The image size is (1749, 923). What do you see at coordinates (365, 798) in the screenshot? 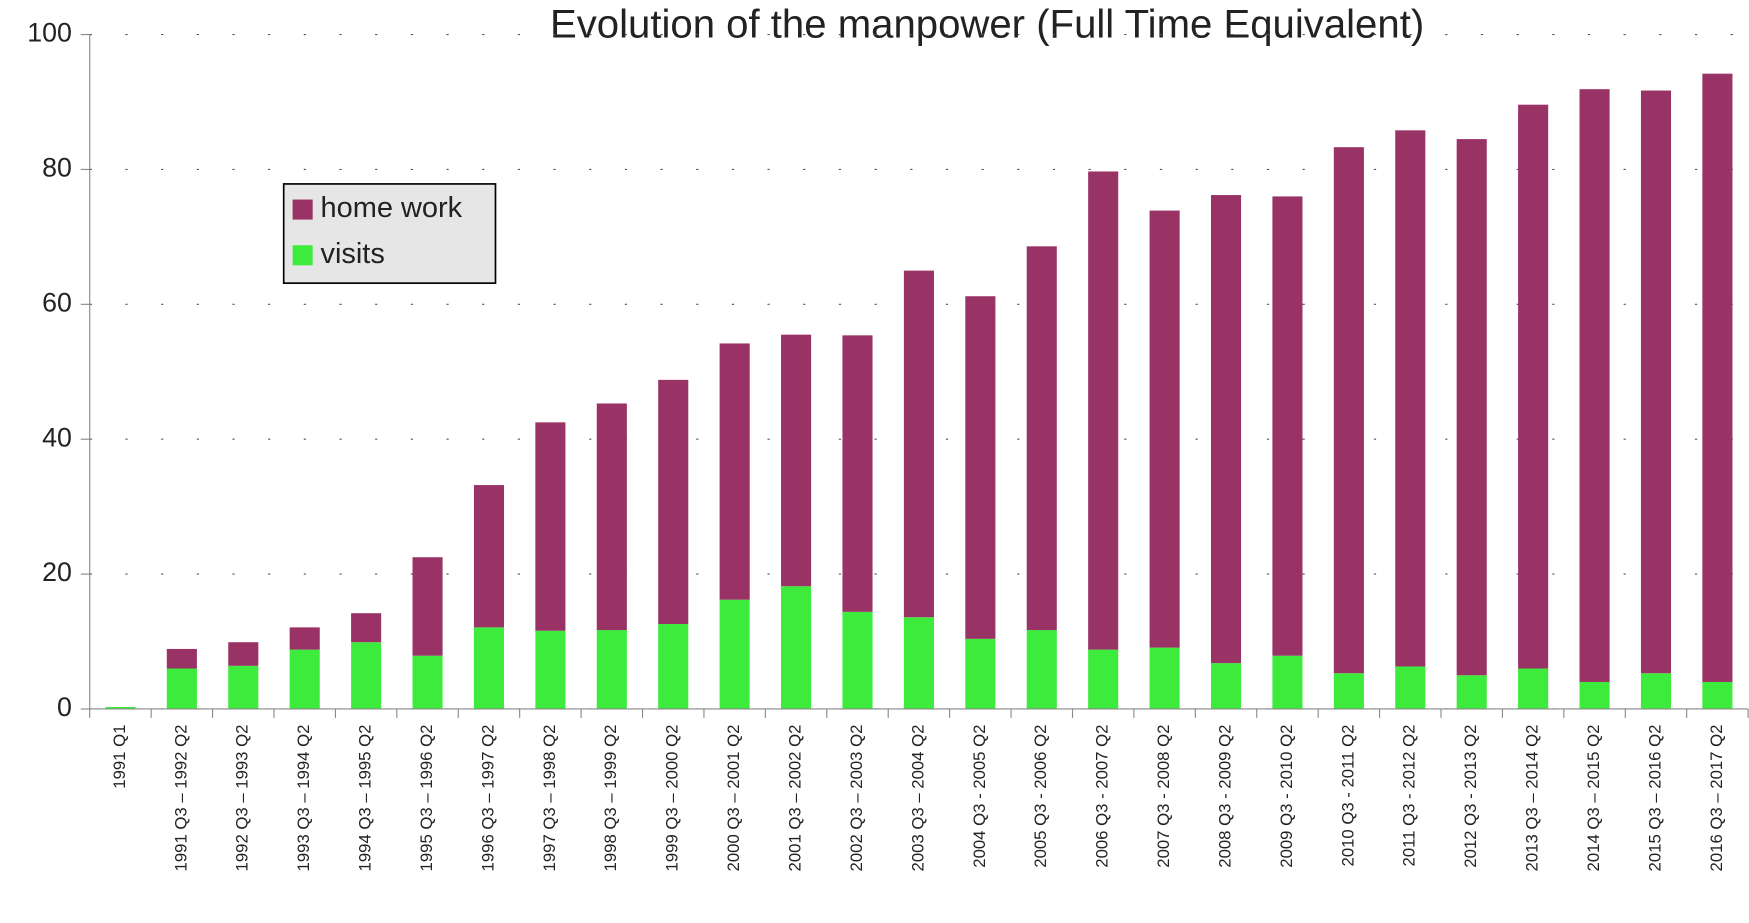
I see `x-tick-label: 1994 Q3 – 1995 Q2` at bounding box center [365, 798].